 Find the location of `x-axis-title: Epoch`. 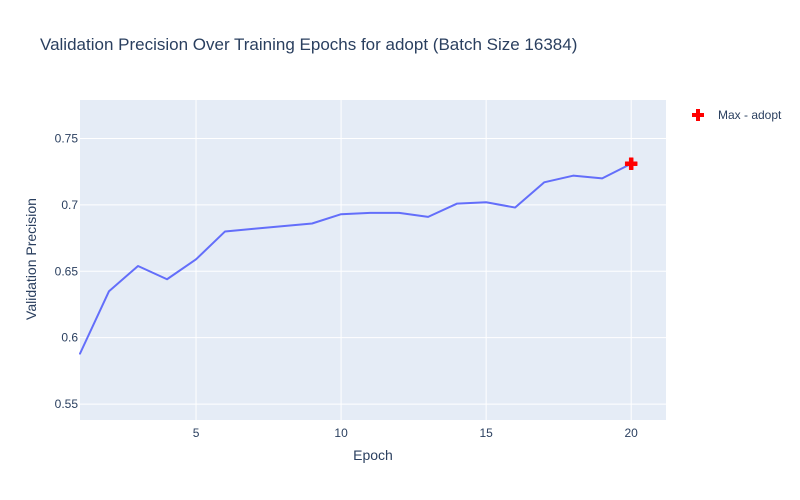

x-axis-title: Epoch is located at coordinates (373, 455).